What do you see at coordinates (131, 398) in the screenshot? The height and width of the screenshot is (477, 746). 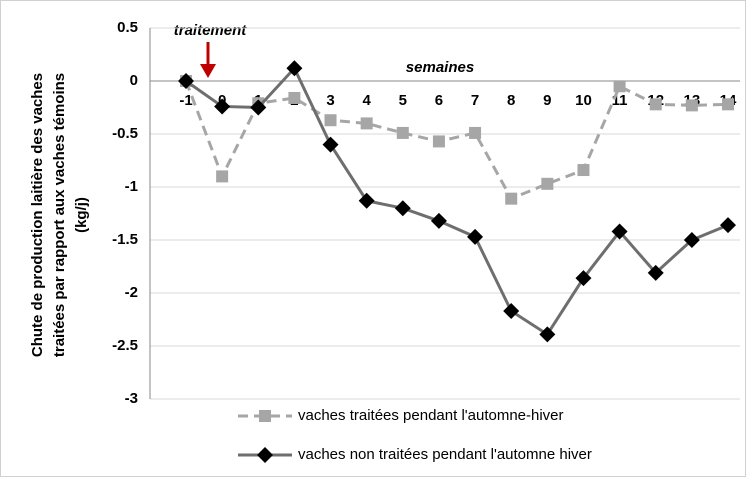 I see `y-tick-label: -3` at bounding box center [131, 398].